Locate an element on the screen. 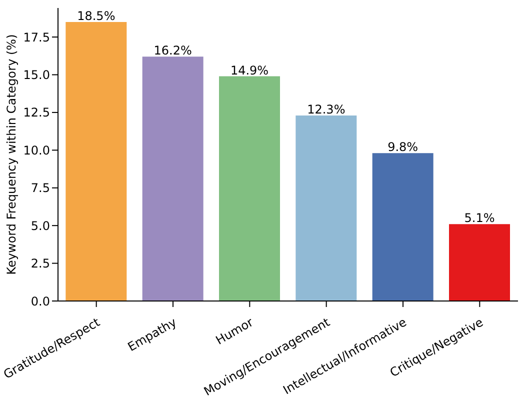 The width and height of the screenshot is (526, 397). y-tick-label: 0.0 is located at coordinates (40, 301).